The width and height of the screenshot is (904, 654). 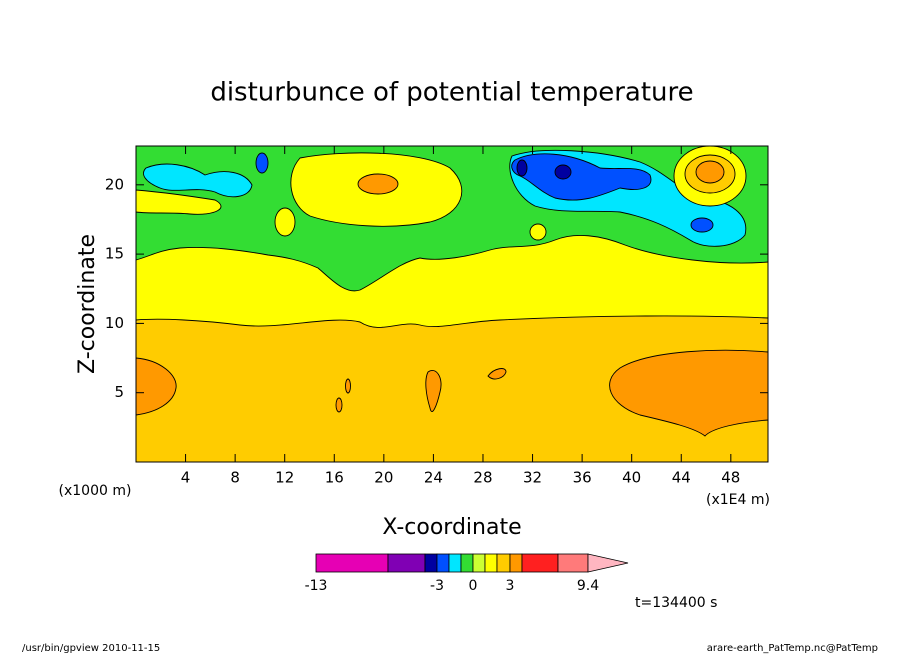 I want to click on x-tick-label: 12, so click(x=284, y=478).